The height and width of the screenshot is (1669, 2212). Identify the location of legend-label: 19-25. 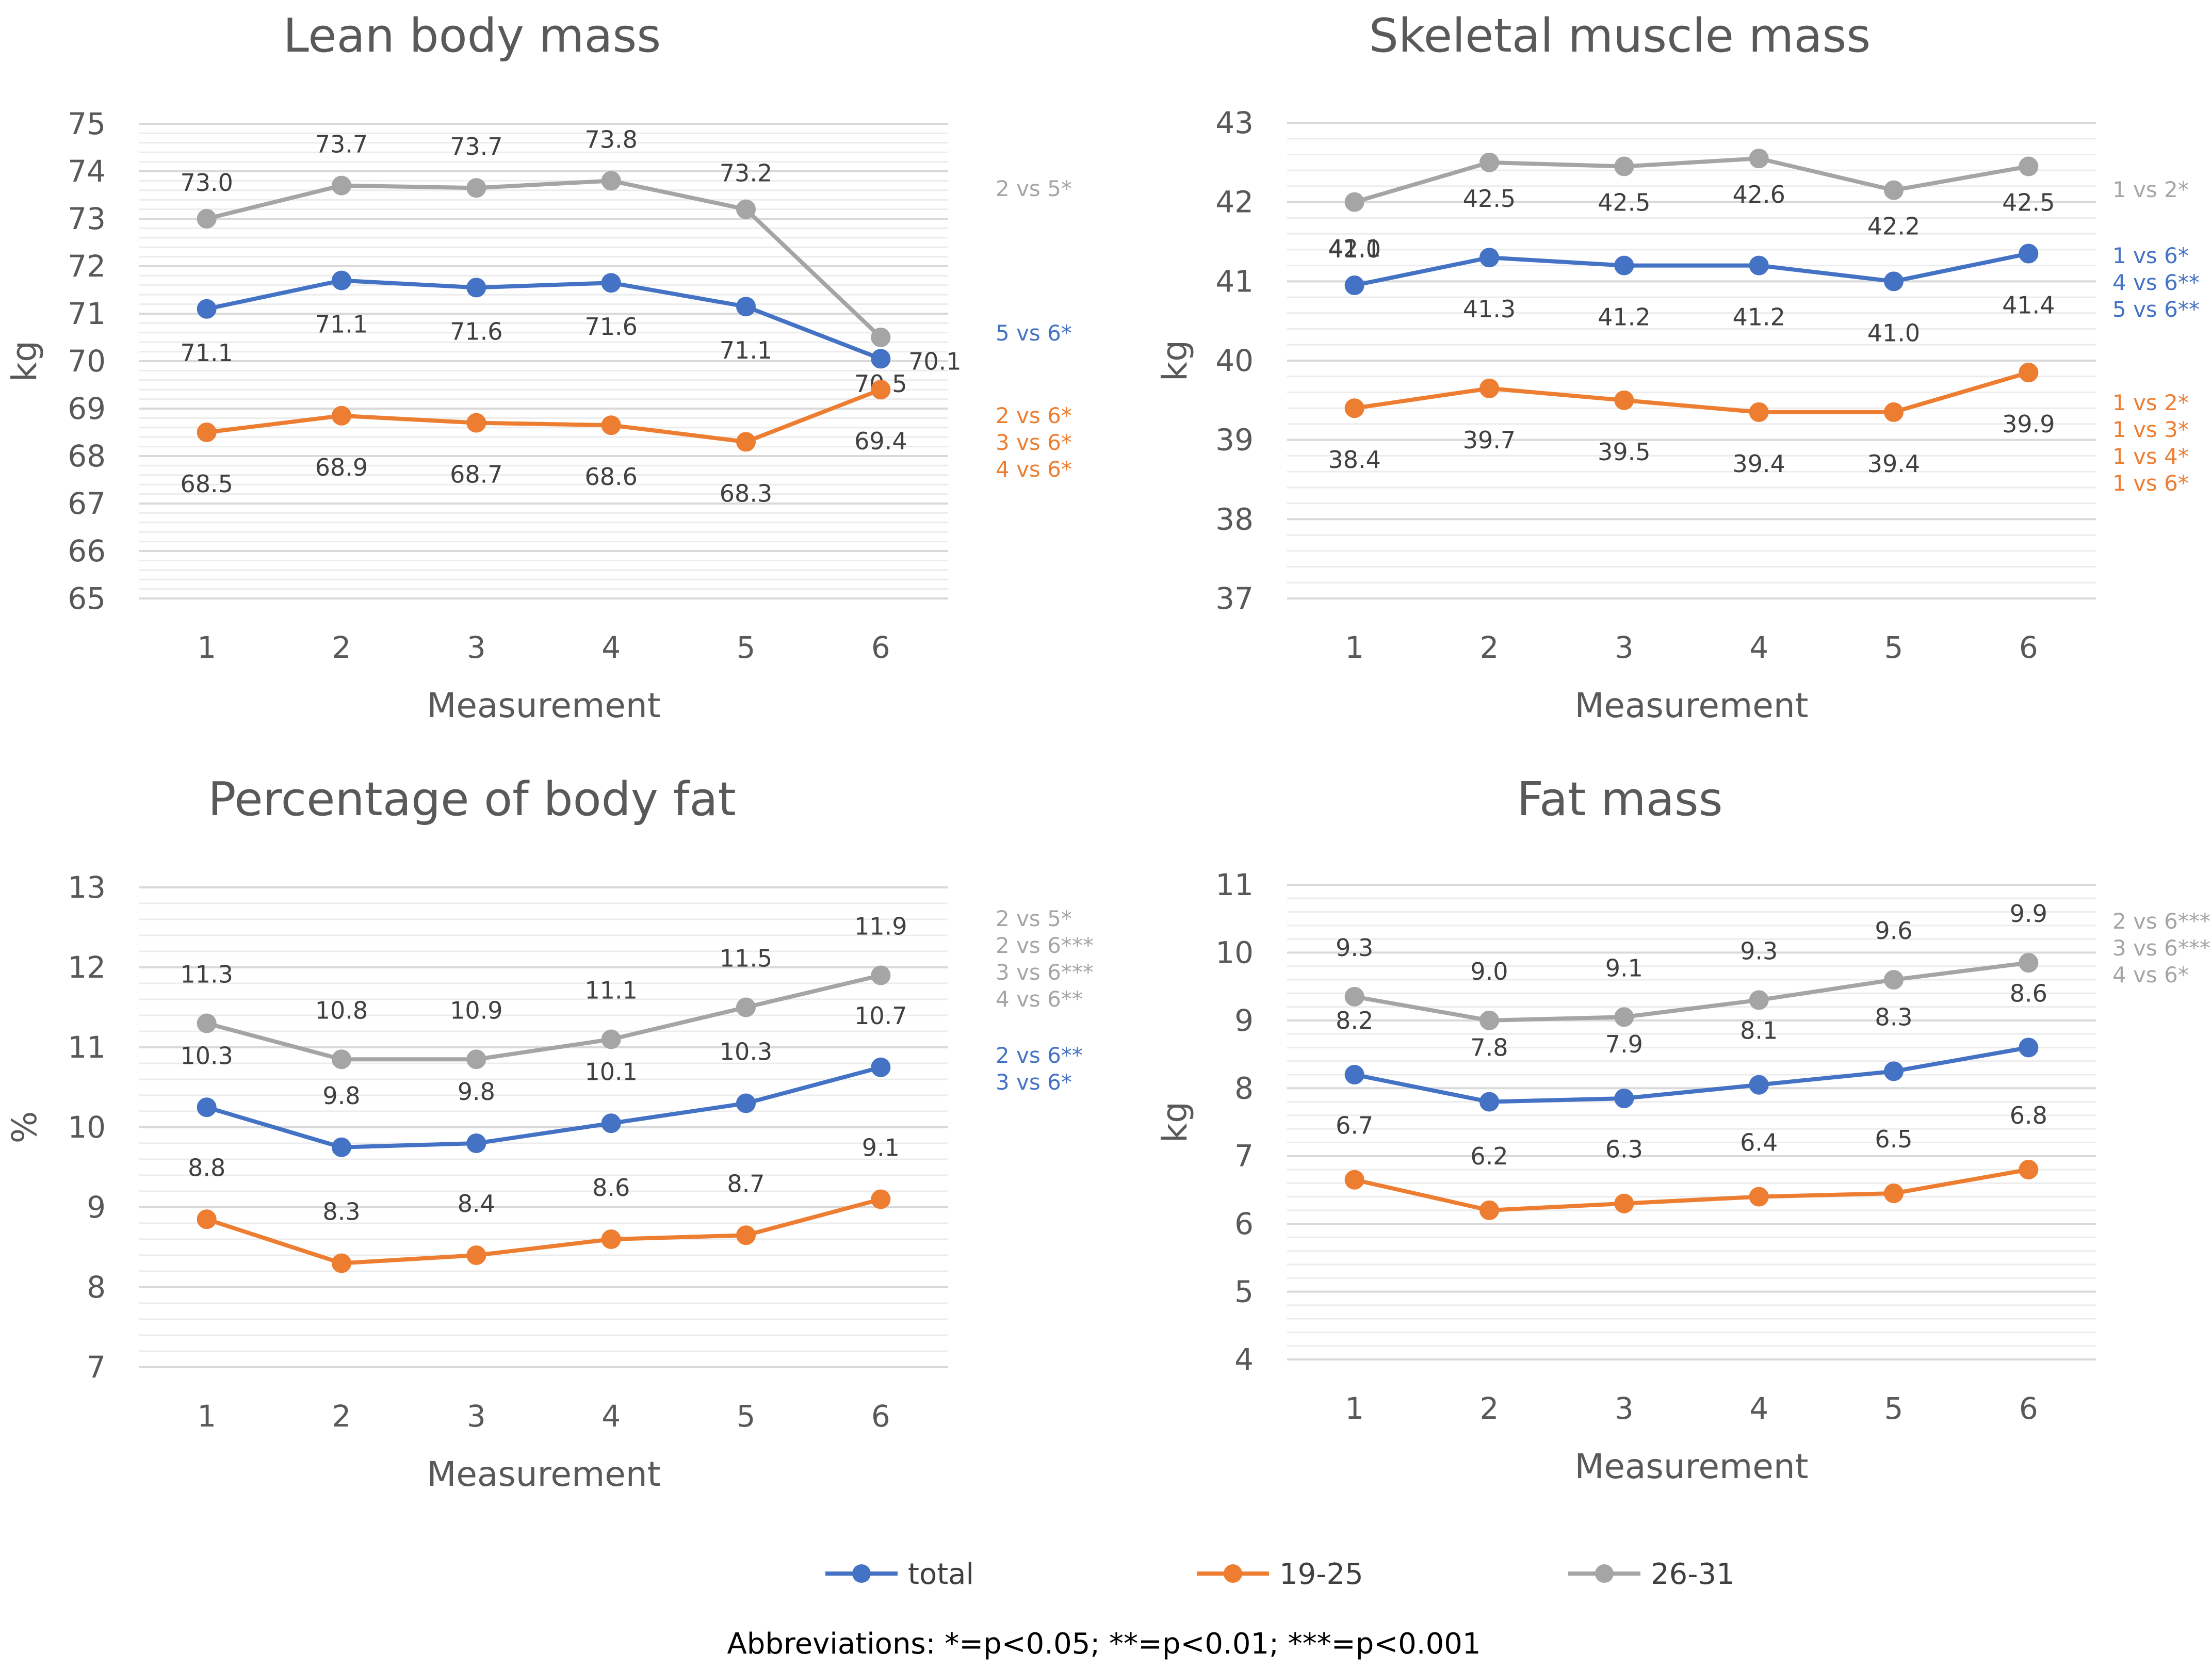
(1321, 1574).